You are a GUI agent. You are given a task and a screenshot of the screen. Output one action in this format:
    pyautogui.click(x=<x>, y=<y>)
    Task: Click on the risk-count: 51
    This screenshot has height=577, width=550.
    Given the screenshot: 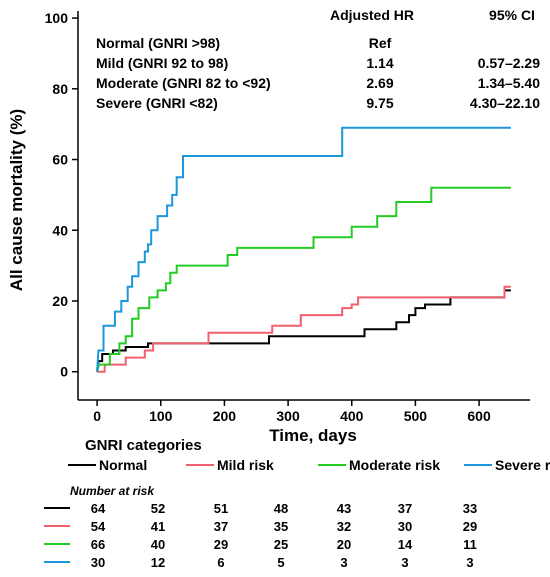 What is the action you would take?
    pyautogui.click(x=221, y=508)
    